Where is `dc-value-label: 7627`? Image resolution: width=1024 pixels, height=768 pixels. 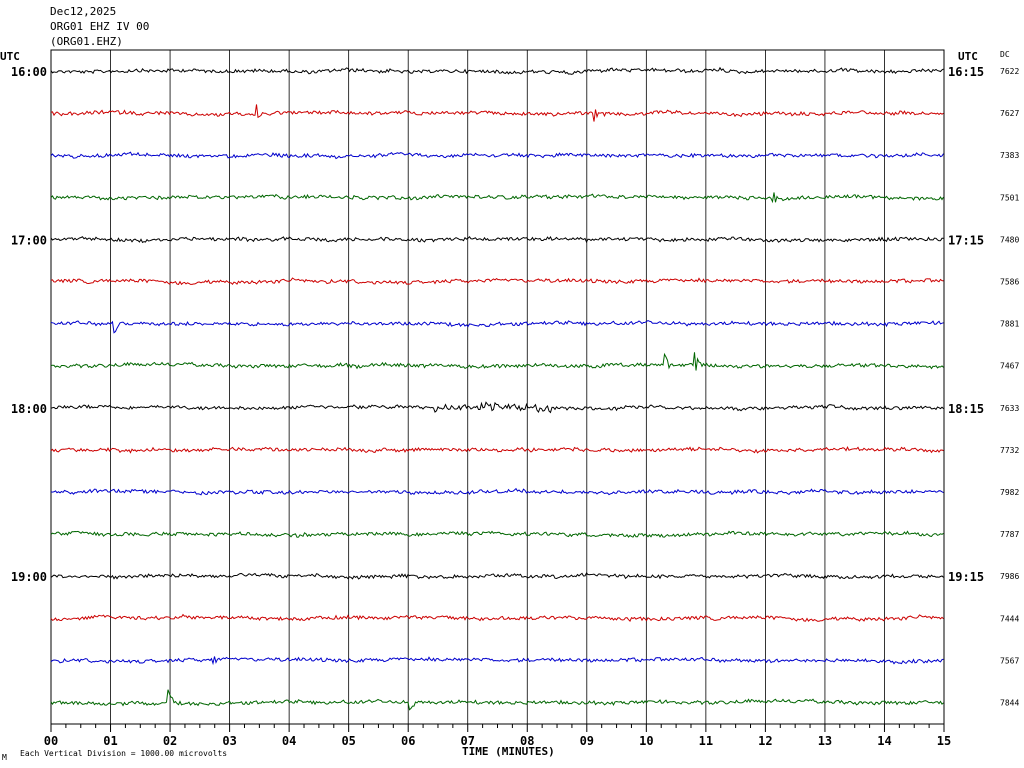
dc-value-label: 7627 is located at coordinates (1009, 113).